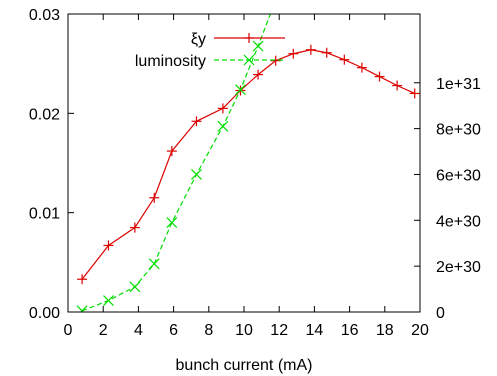 This screenshot has width=497, height=376. Describe the element at coordinates (44, 313) in the screenshot. I see `y-left-tick-label: 0.00` at that location.